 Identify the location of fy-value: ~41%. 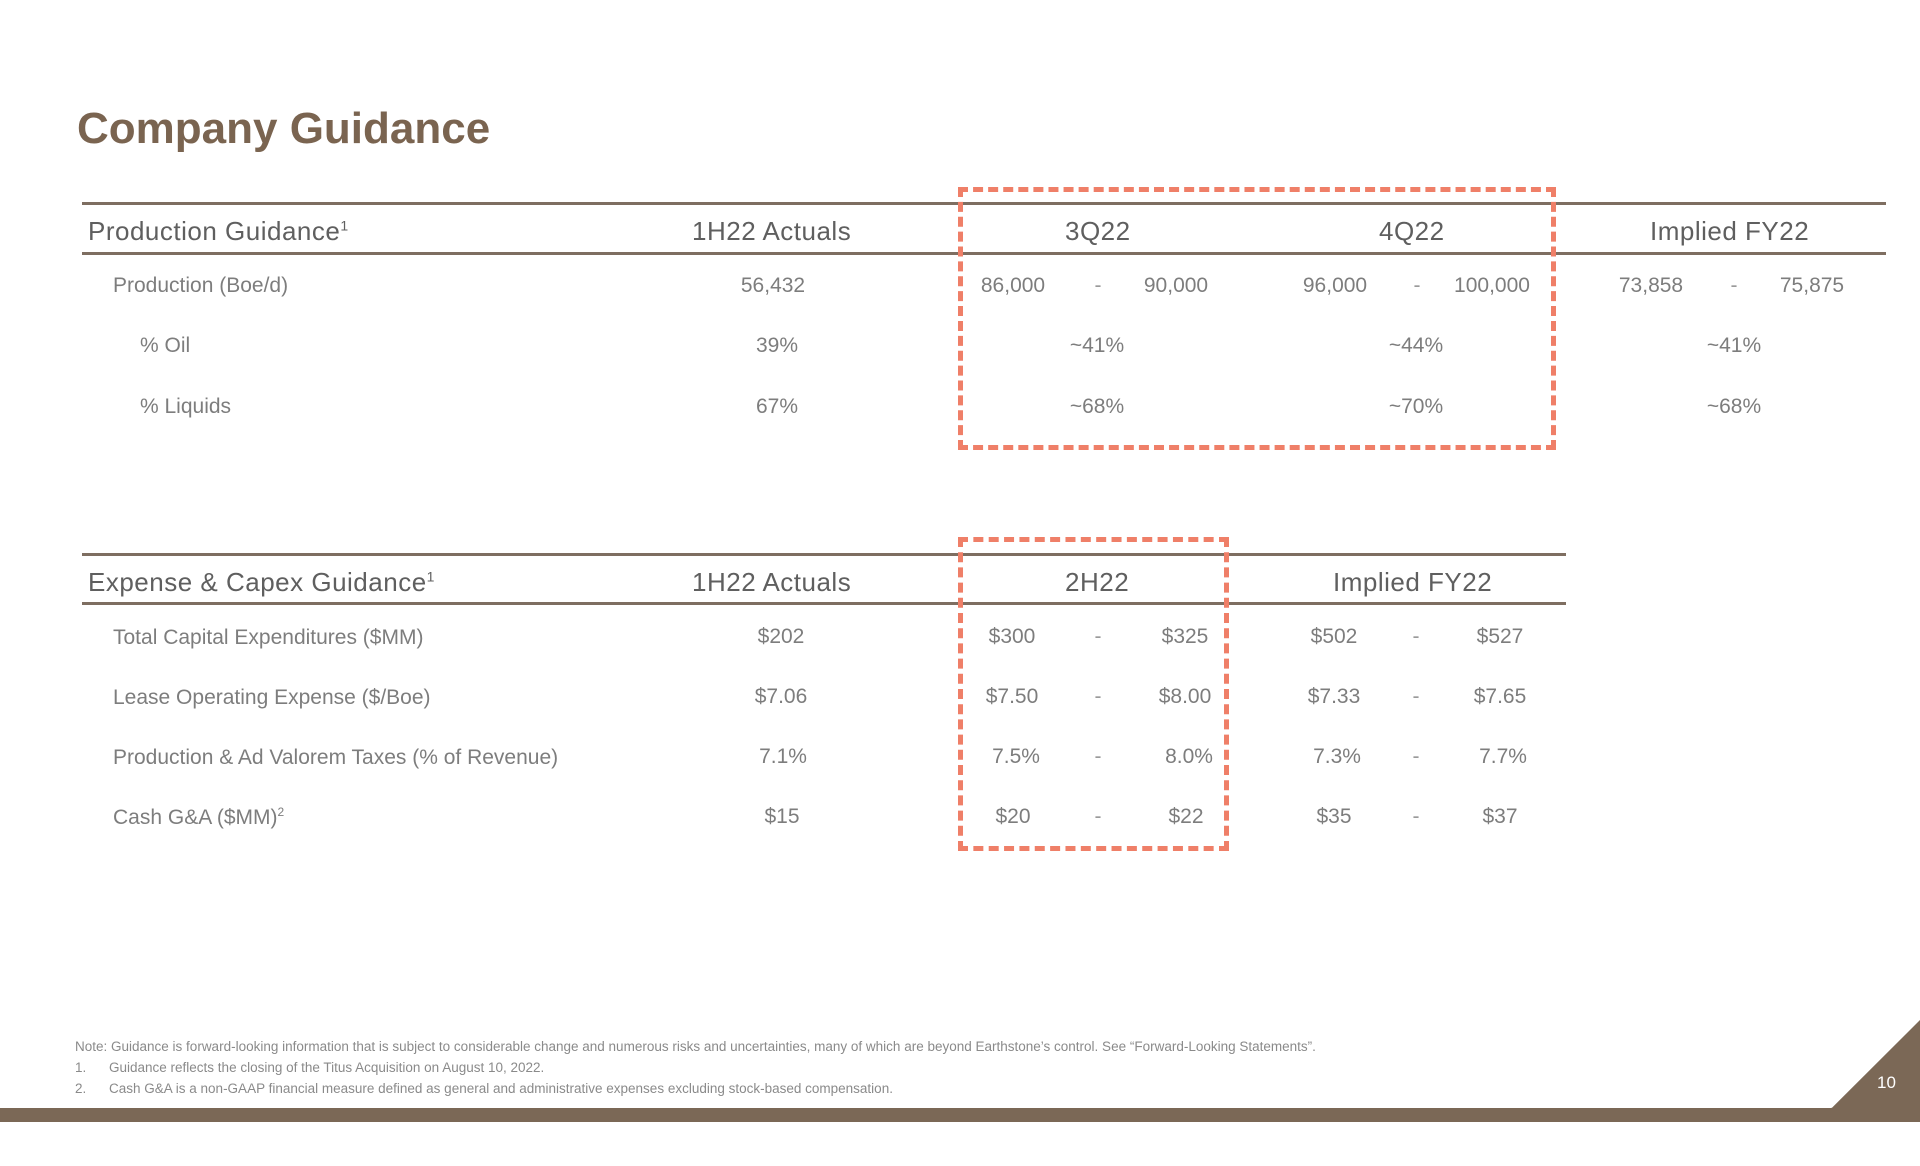
(1734, 345).